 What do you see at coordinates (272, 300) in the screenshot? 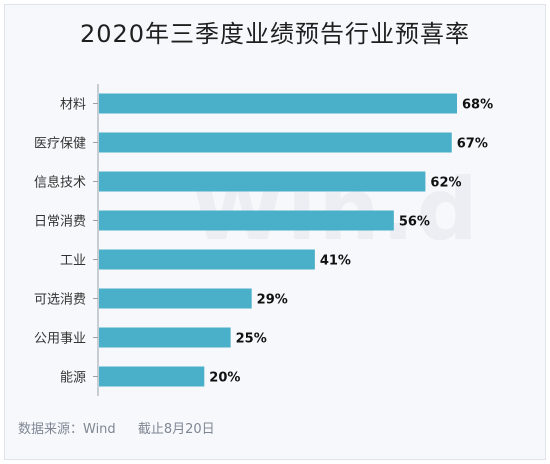
I see `value-label: 29%` at bounding box center [272, 300].